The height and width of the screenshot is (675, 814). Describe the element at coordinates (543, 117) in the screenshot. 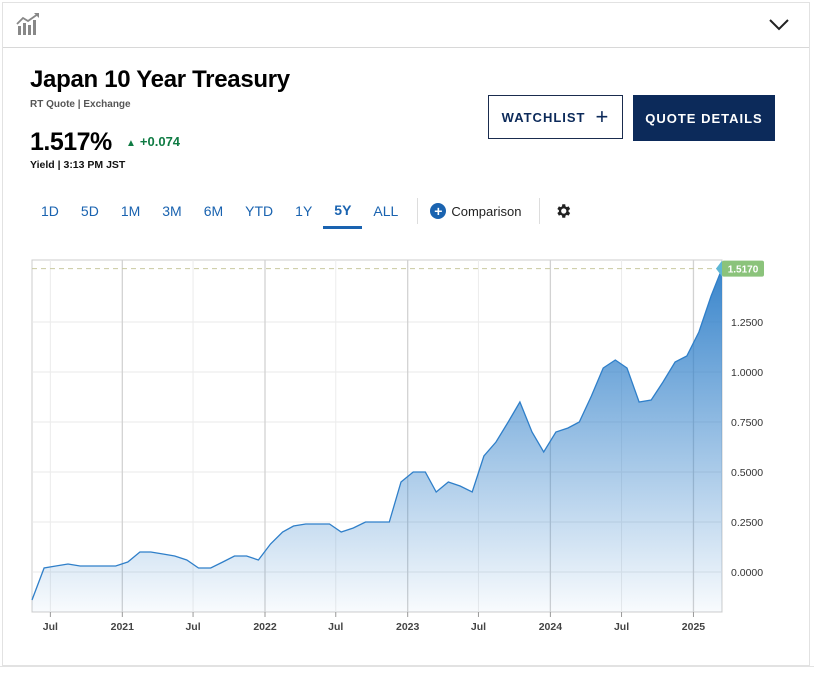

I see `watchlist-label: WATCHLIST` at that location.